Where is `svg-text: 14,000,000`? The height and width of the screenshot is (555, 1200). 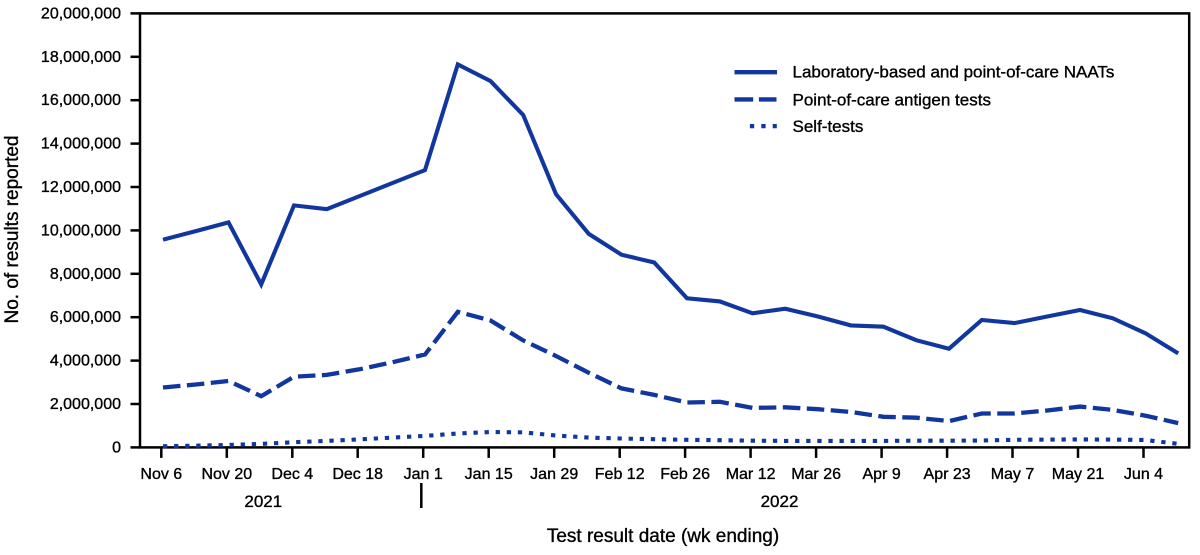
svg-text: 14,000,000 is located at coordinates (81, 144).